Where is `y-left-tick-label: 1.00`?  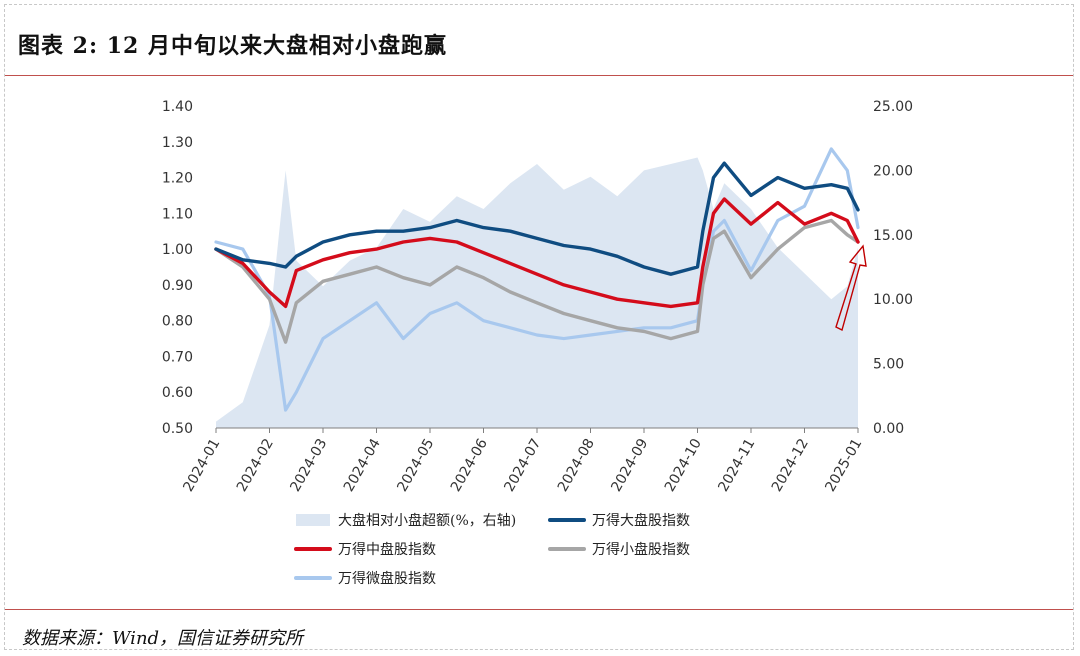 y-left-tick-label: 1.00 is located at coordinates (177, 250).